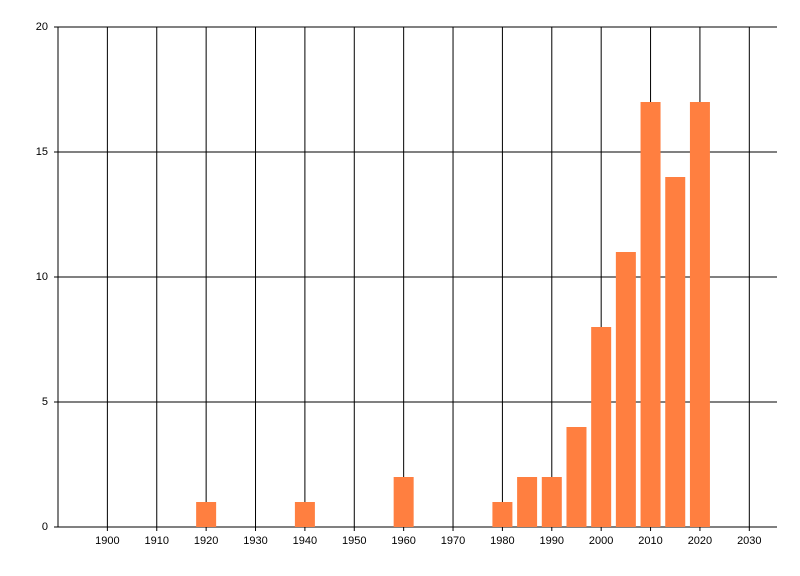  I want to click on y-tick-label: 5, so click(45, 402).